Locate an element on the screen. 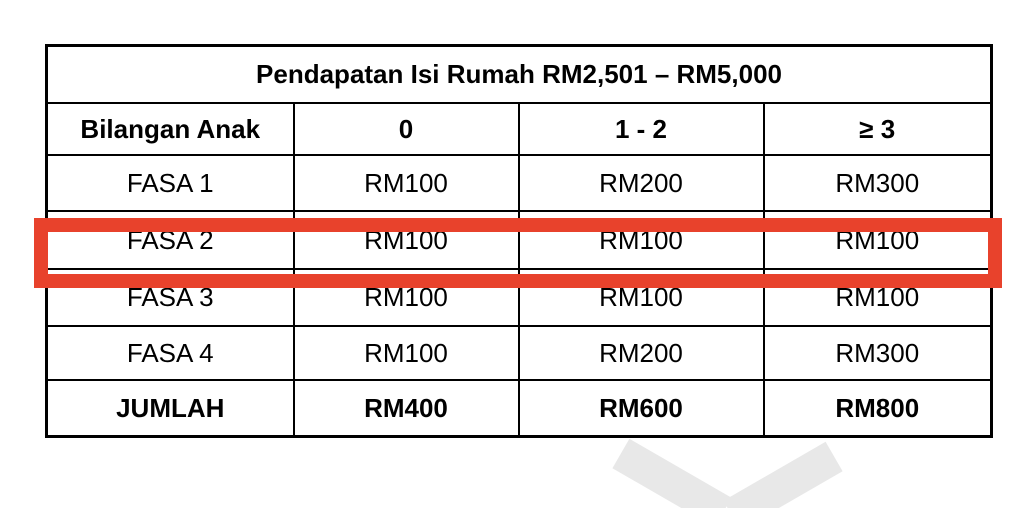 The image size is (1034, 508). table-row-fasa-4: FASA 4 RM100 RM200 RM300 is located at coordinates (519, 353).